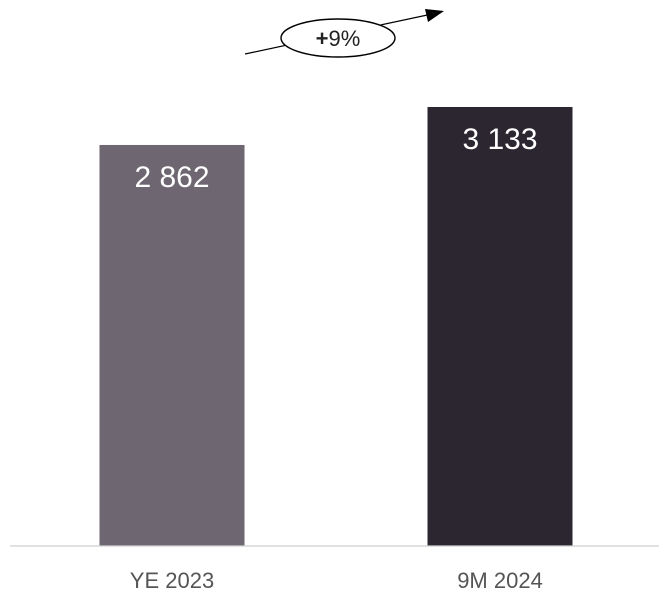 Image resolution: width=659 pixels, height=594 pixels. I want to click on growth-annotation: +9%, so click(344, 33).